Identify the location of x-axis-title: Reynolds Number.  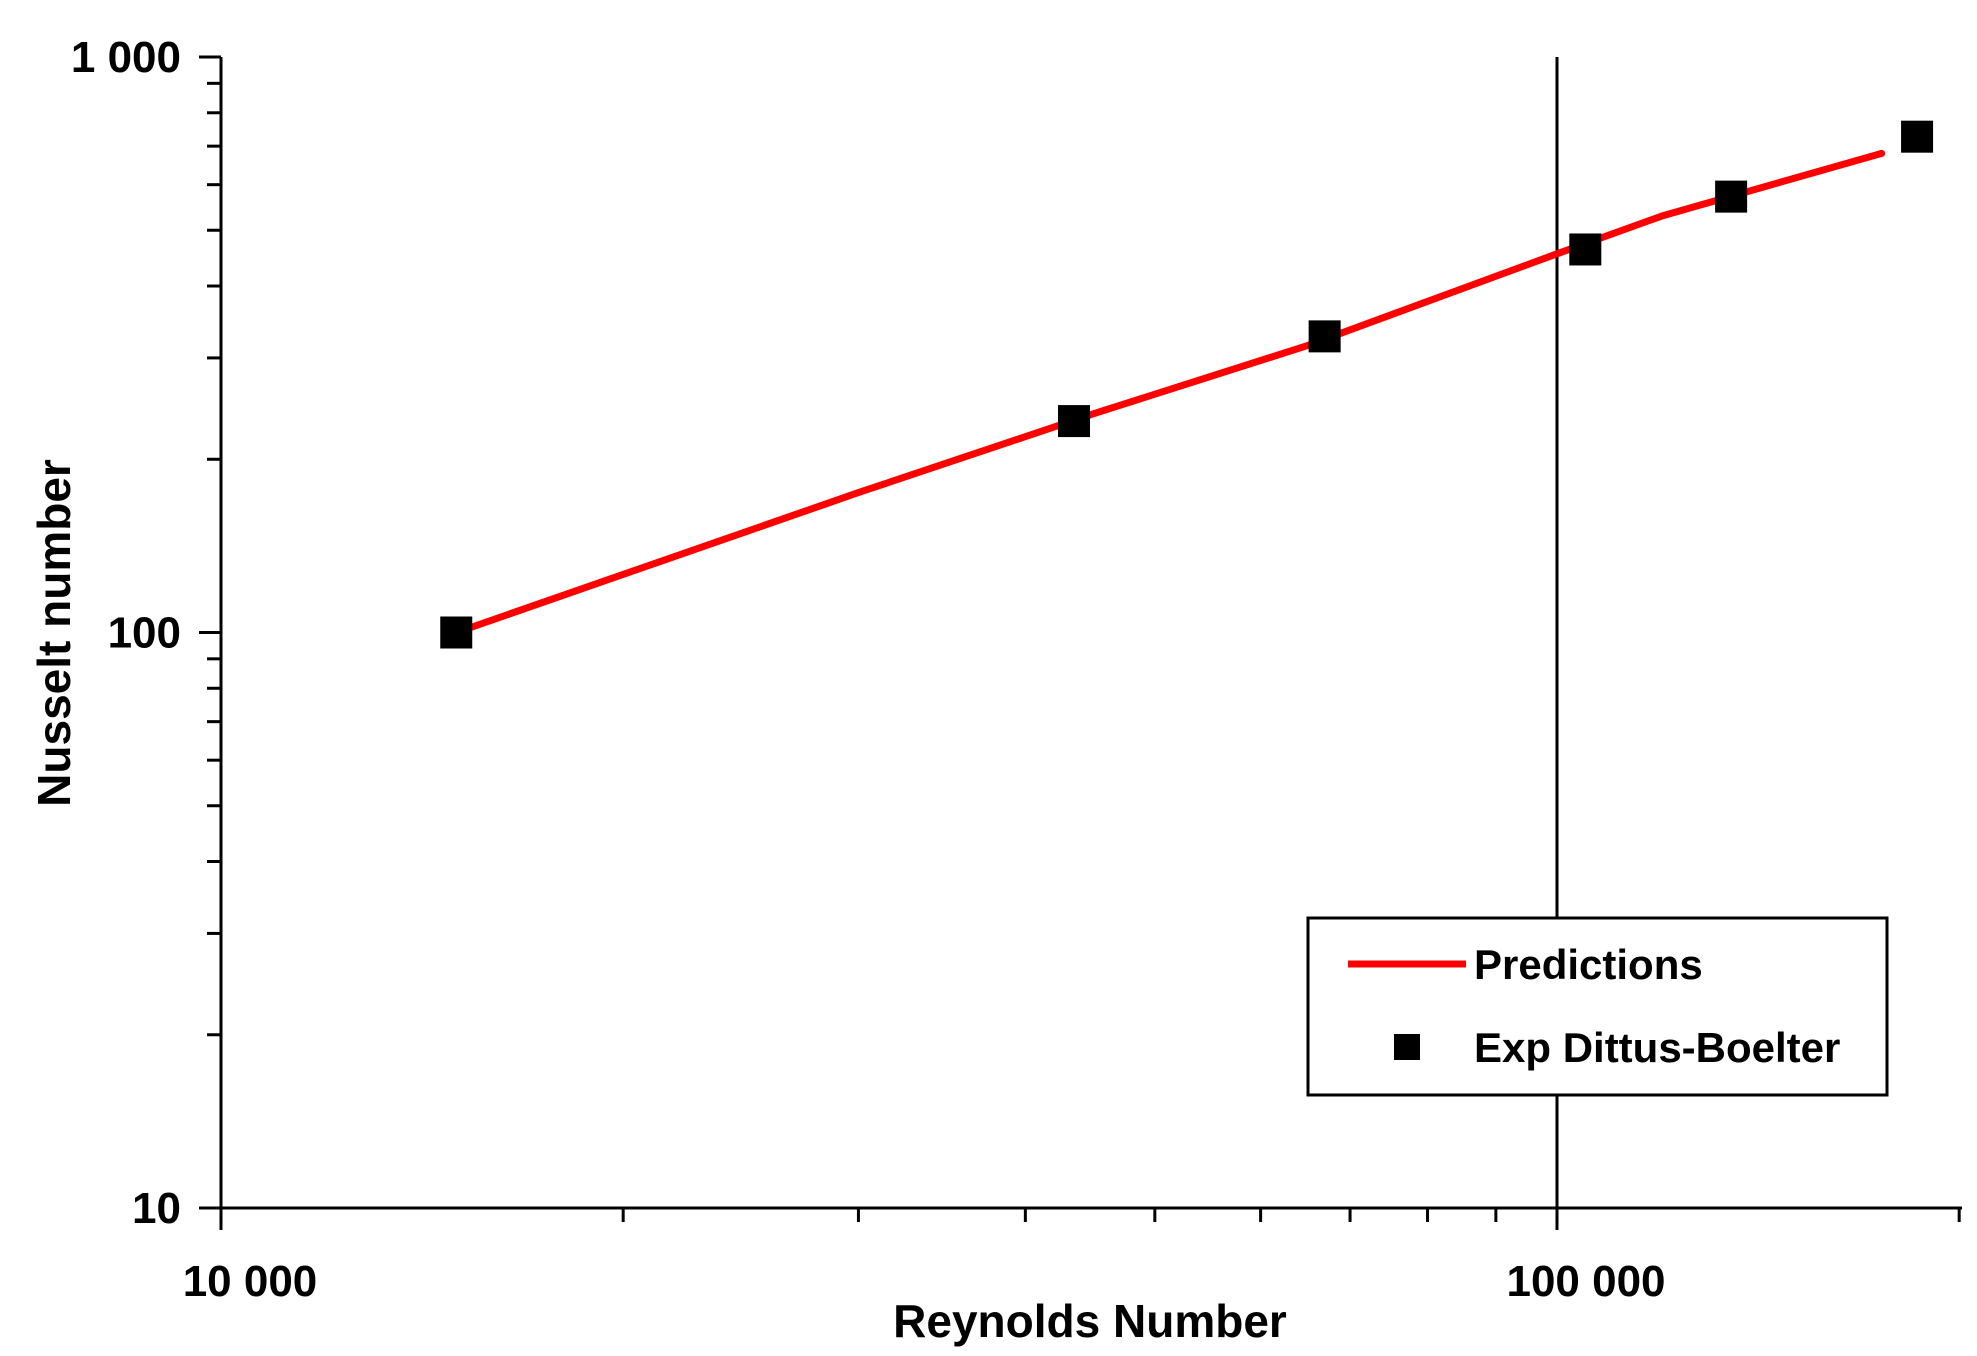
(1090, 1321).